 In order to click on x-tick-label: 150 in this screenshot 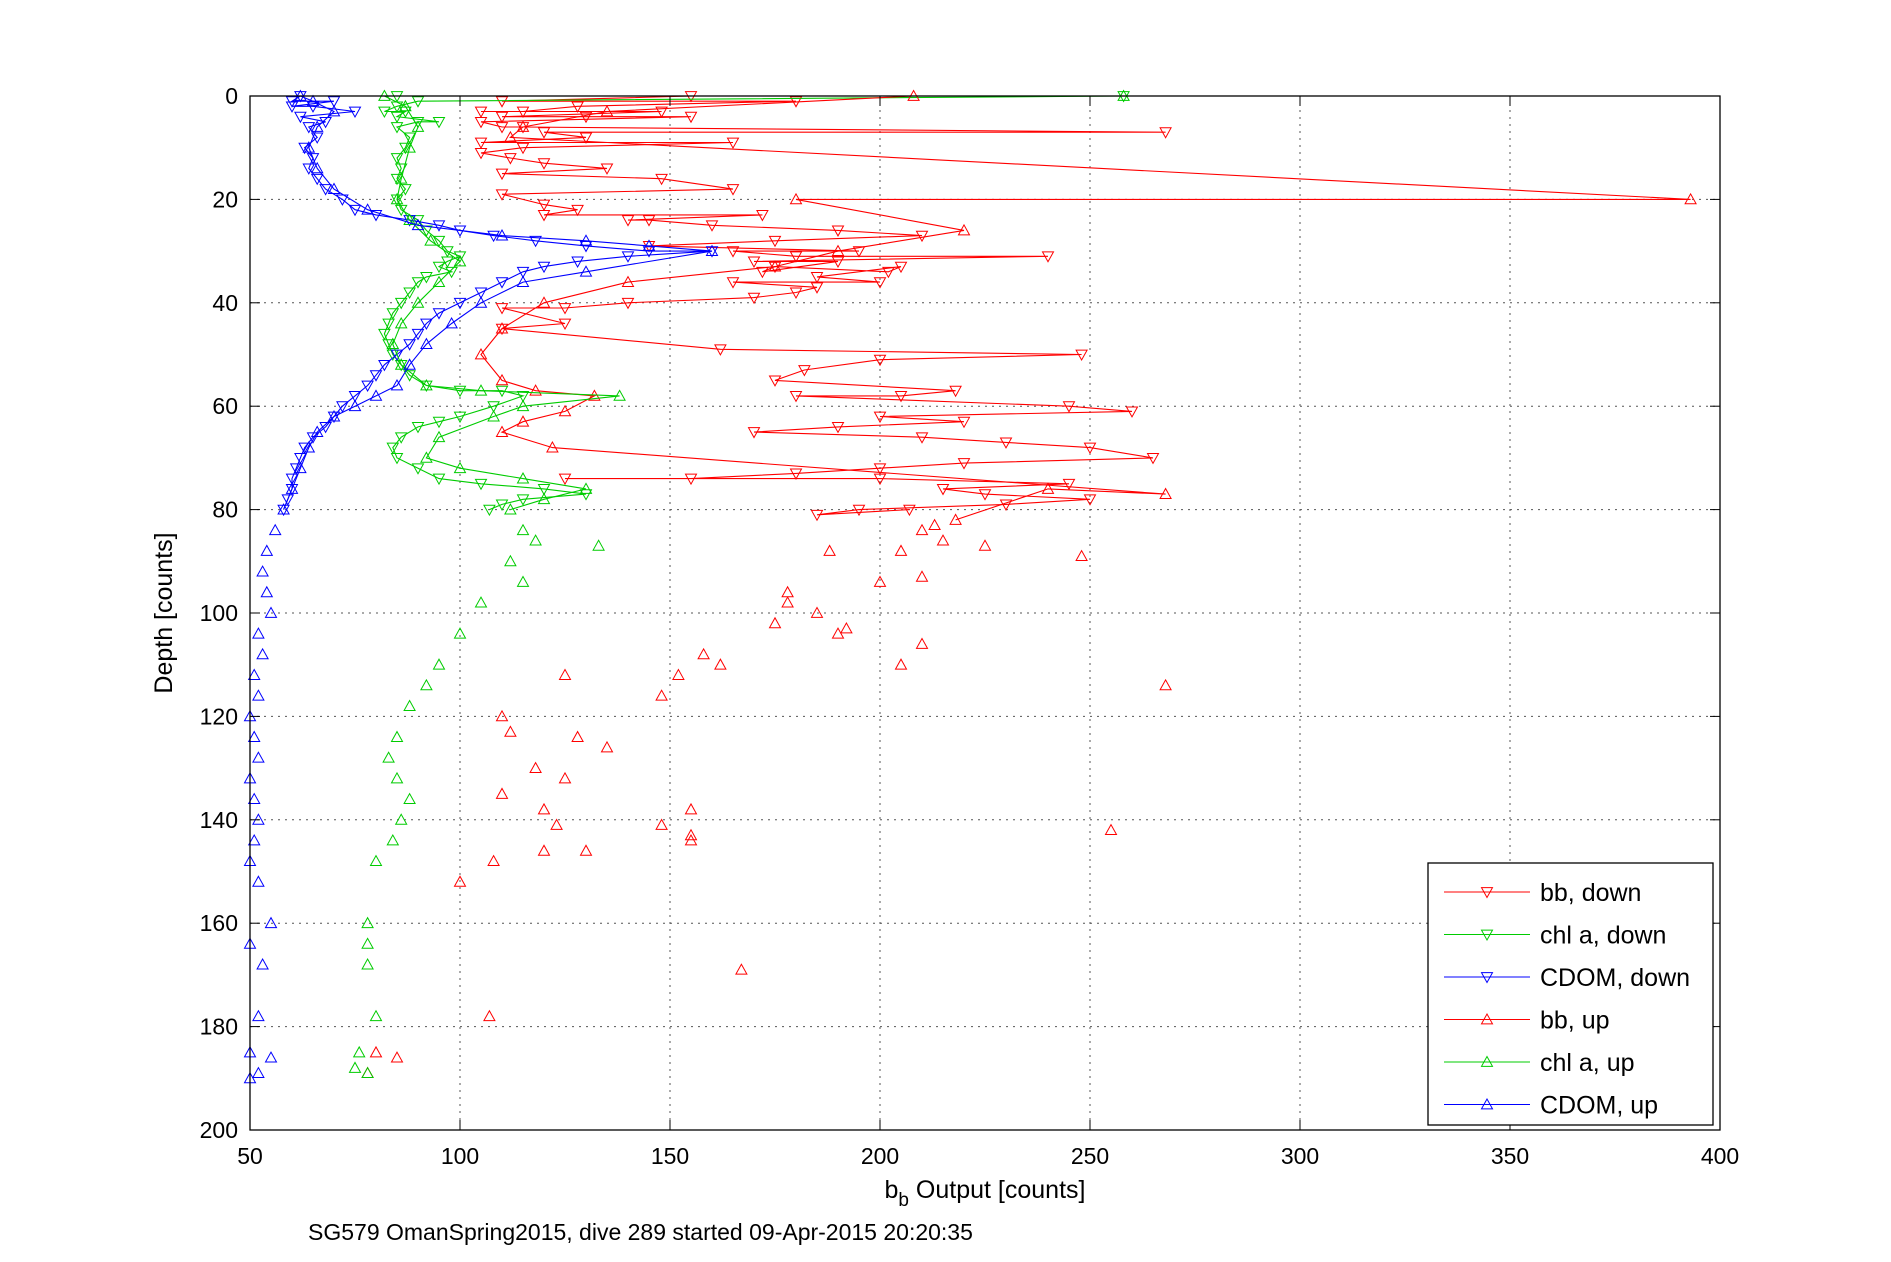, I will do `click(670, 1156)`.